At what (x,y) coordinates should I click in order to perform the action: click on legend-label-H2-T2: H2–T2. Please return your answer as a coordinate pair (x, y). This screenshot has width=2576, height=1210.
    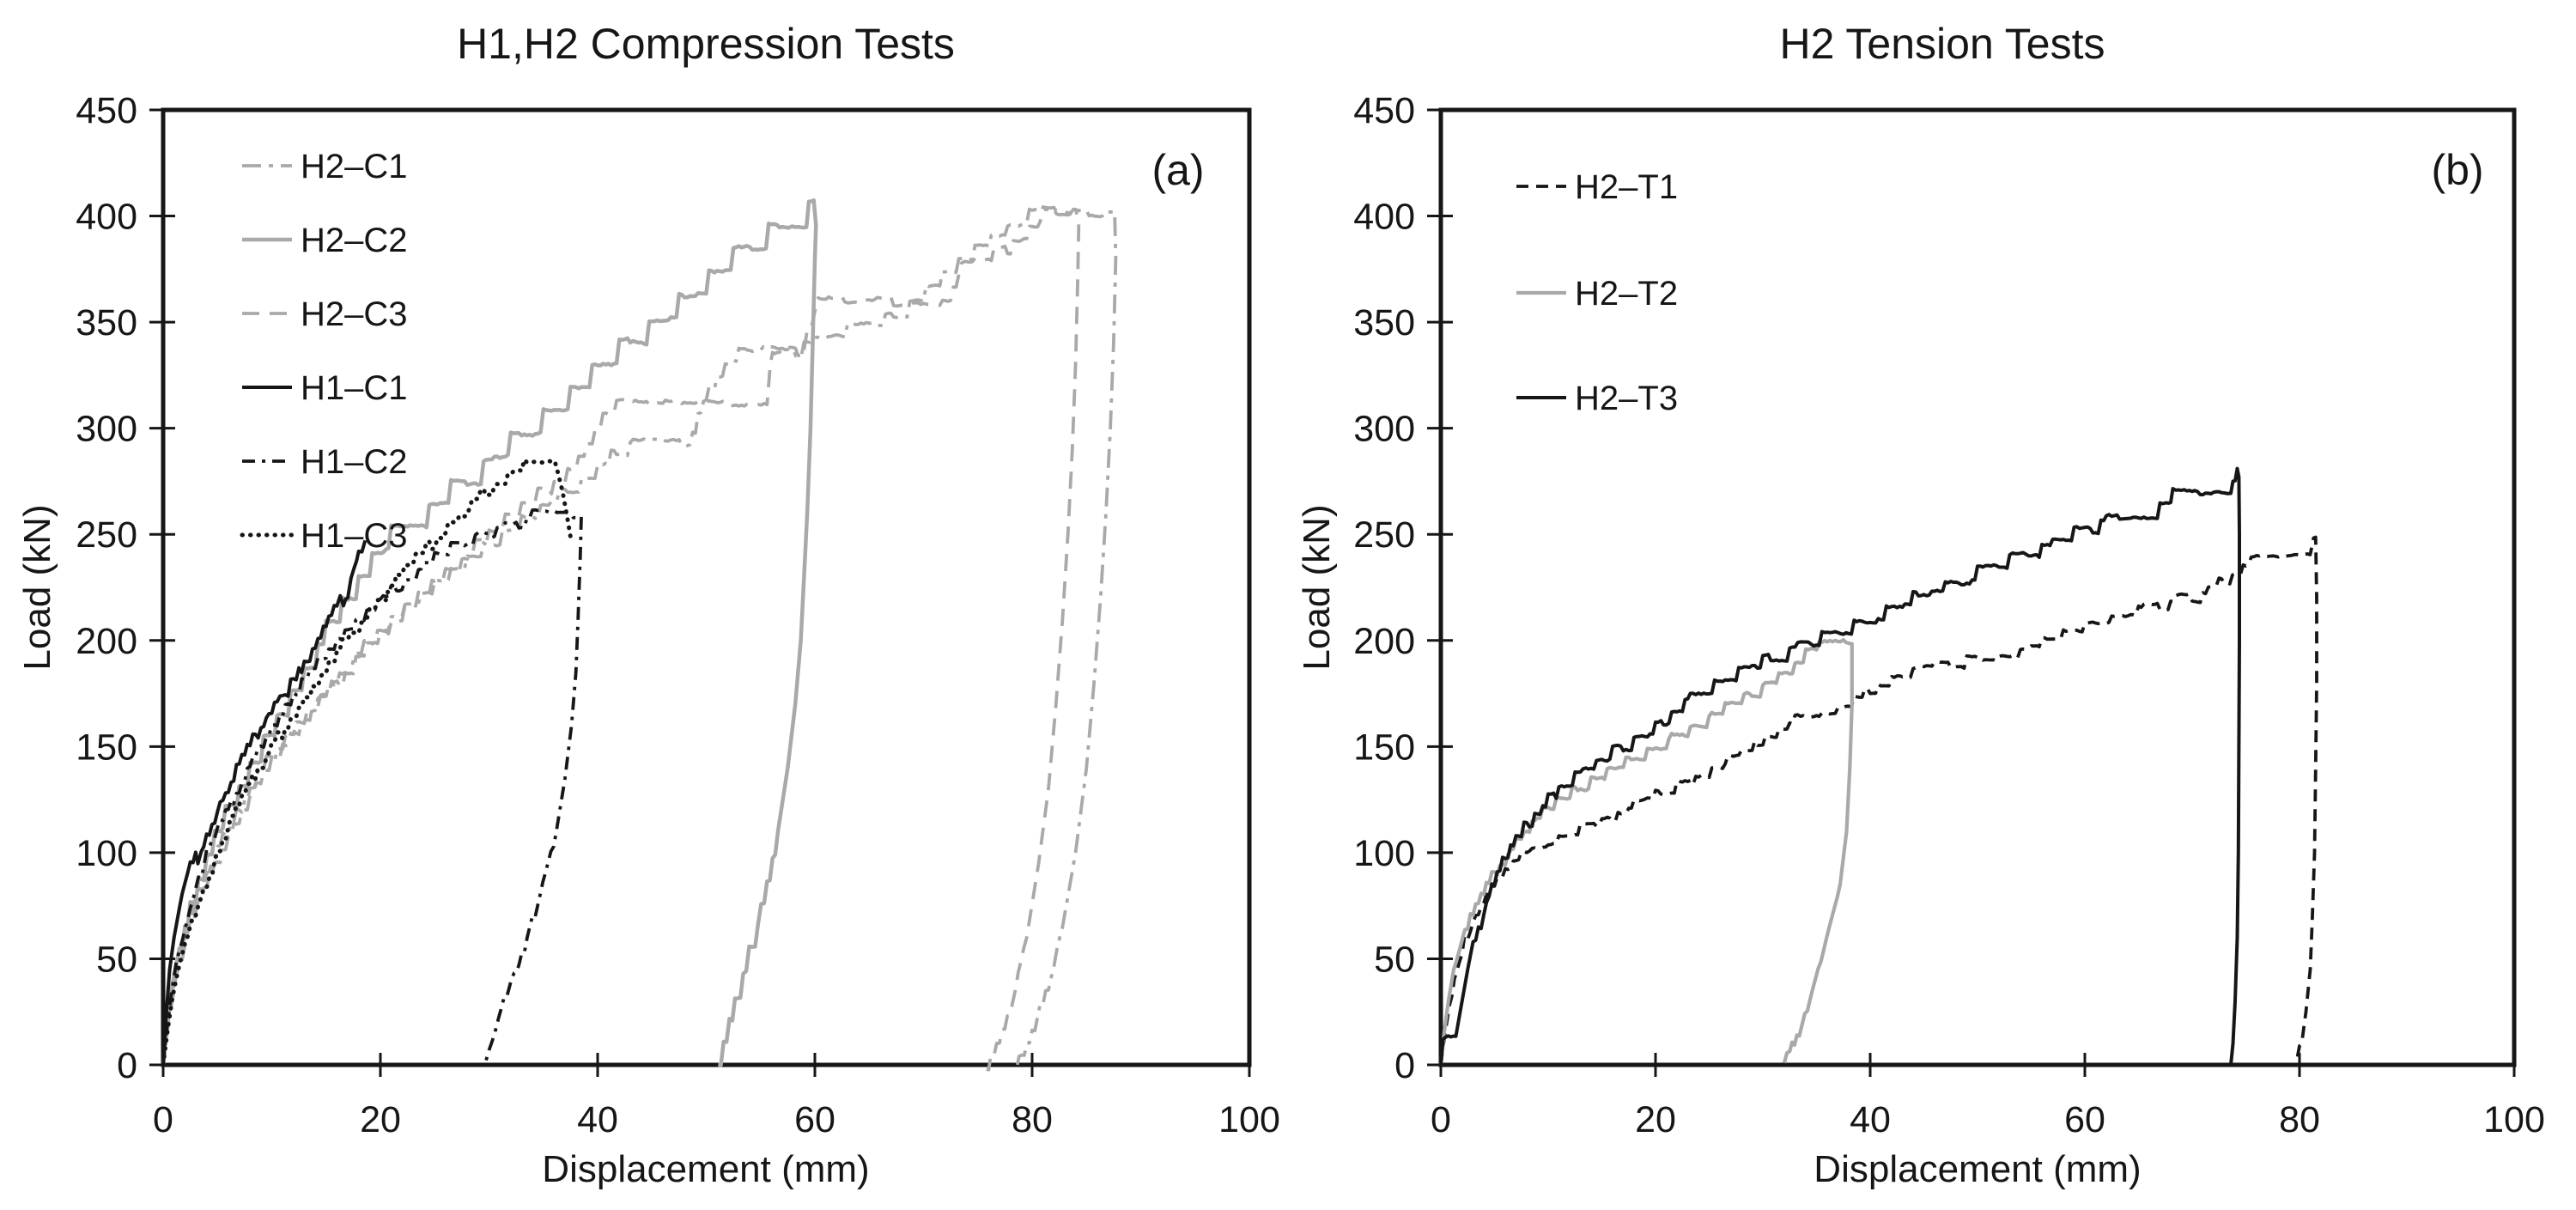
    Looking at the image, I should click on (1627, 294).